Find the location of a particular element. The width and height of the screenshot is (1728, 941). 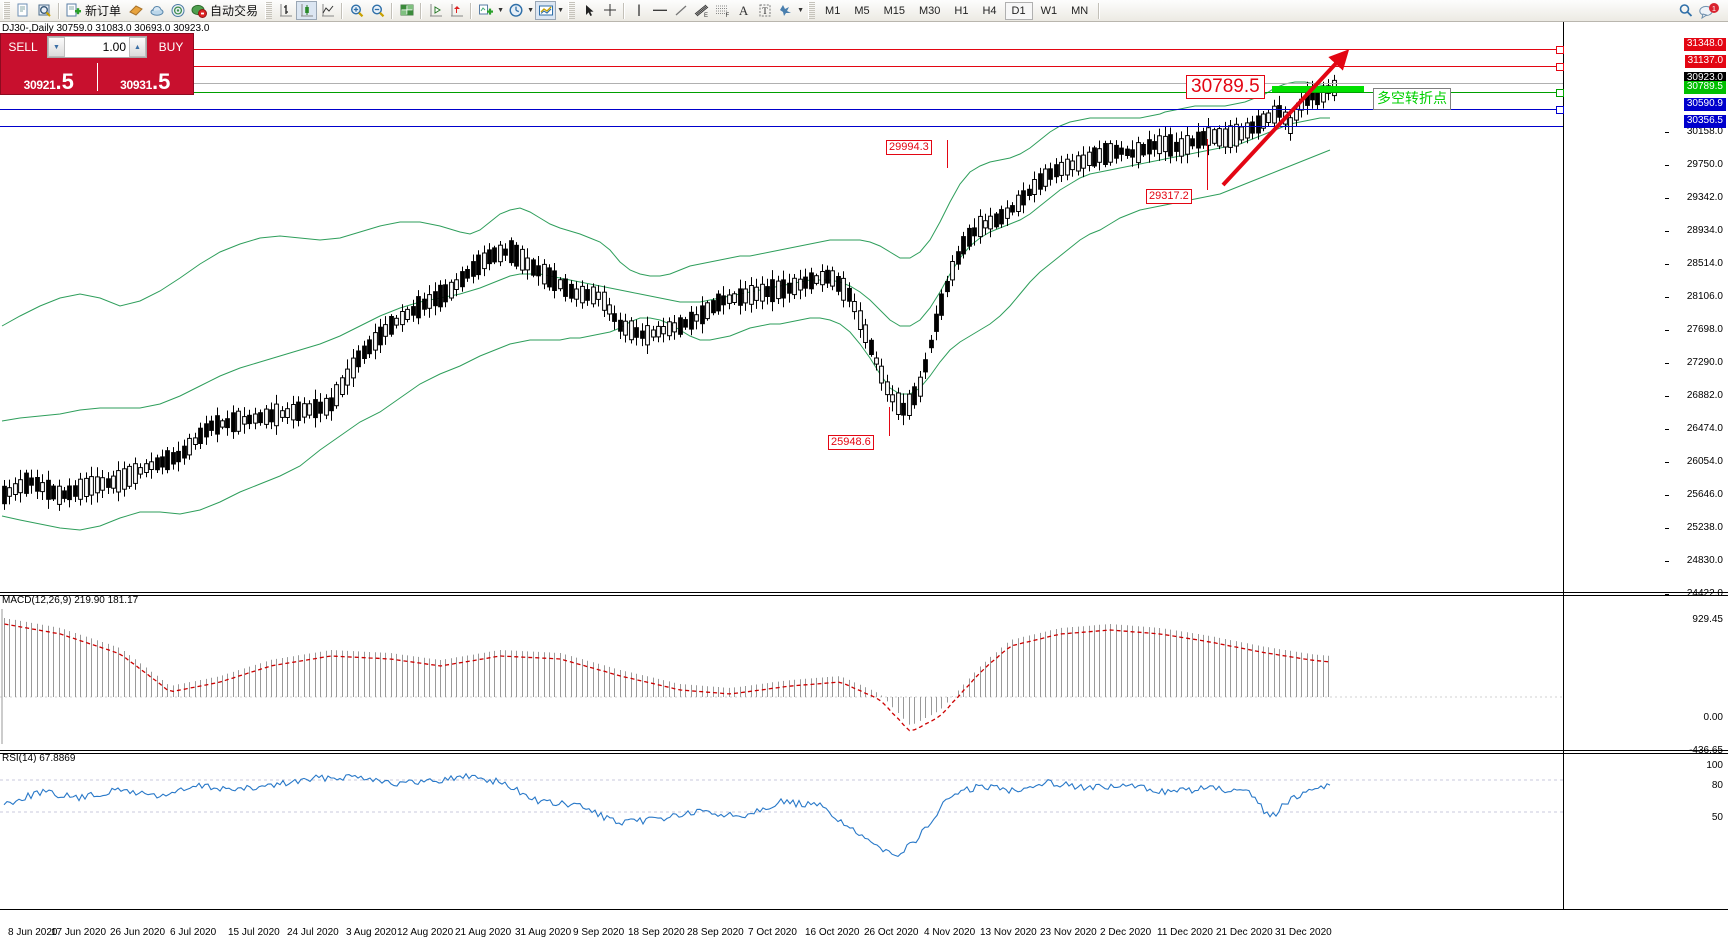

main-toolbar: 新订单 自动交易 ▼ ▼ is located at coordinates (864, 11).